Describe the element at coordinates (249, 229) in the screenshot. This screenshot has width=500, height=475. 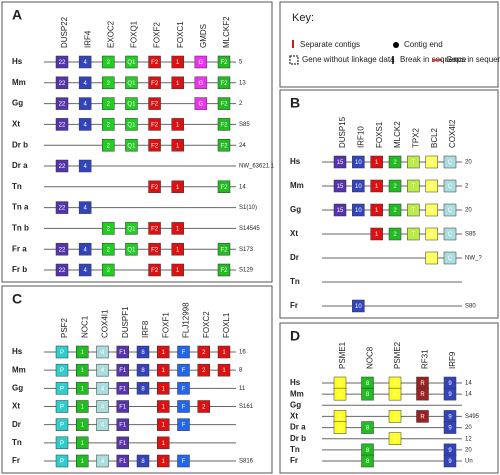
I see `chromosome-label: S14545` at that location.